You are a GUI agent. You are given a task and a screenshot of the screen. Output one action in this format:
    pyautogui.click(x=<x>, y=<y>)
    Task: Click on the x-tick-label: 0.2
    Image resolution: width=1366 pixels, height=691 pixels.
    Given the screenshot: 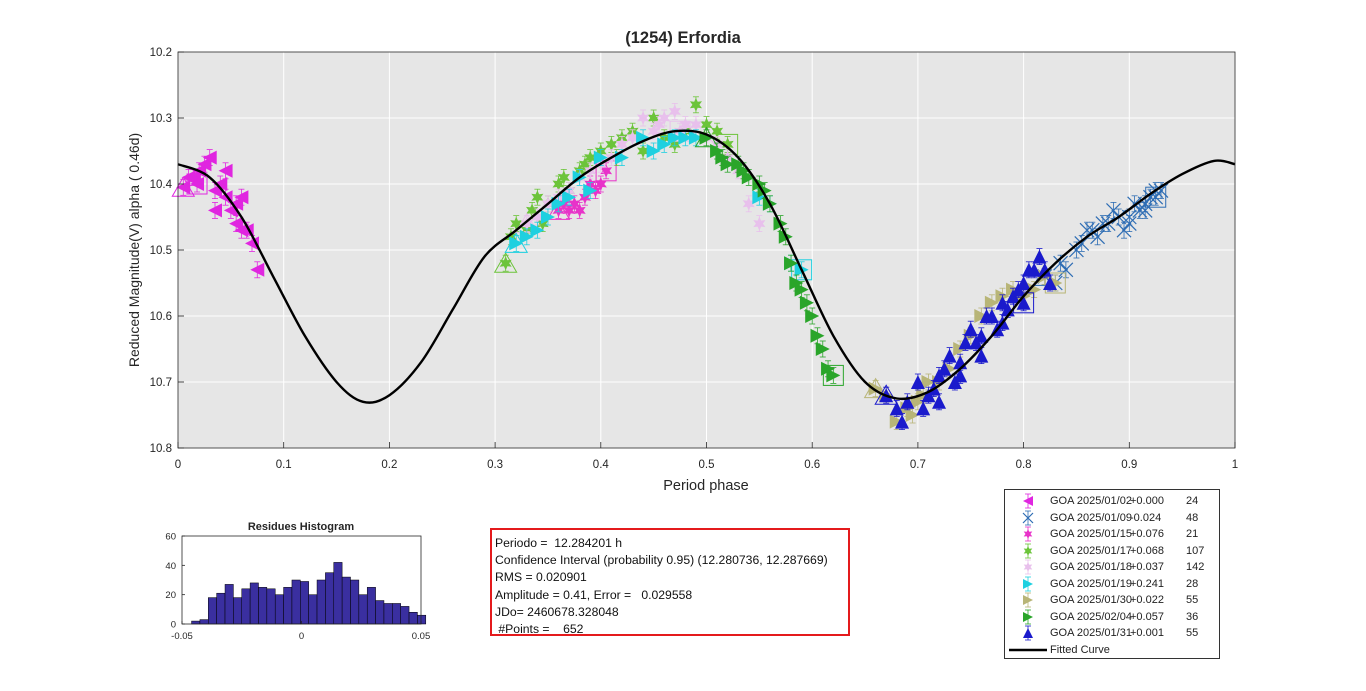 What is the action you would take?
    pyautogui.click(x=389, y=465)
    